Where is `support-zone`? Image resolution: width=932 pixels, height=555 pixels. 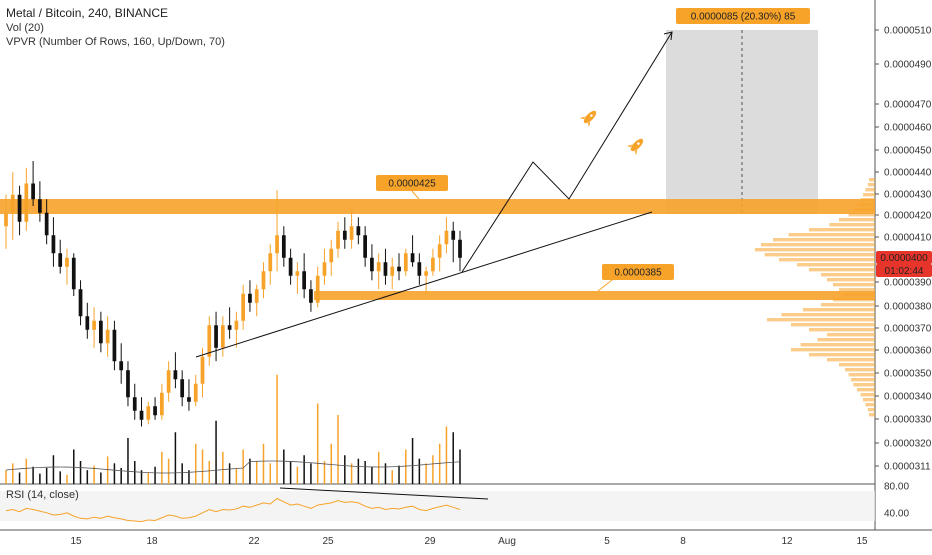
support-zone is located at coordinates (594, 295).